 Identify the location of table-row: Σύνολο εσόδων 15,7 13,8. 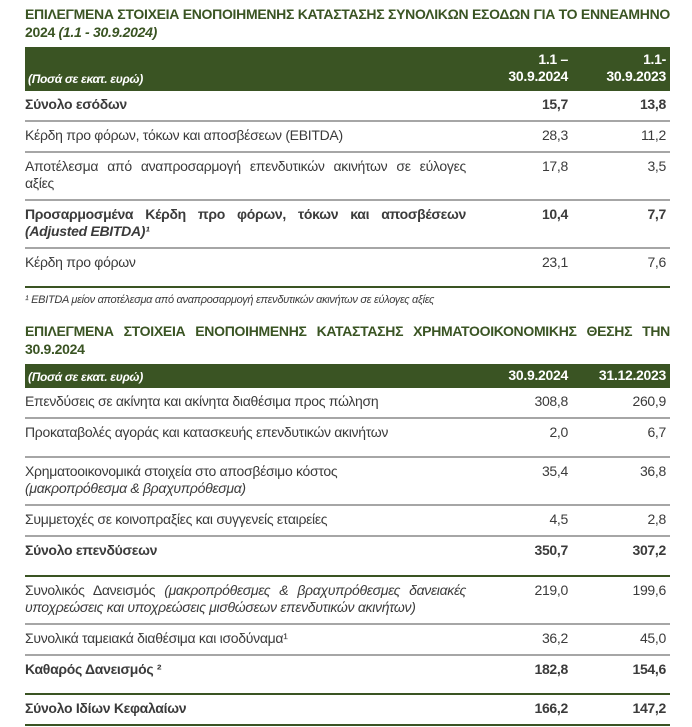
(347, 106).